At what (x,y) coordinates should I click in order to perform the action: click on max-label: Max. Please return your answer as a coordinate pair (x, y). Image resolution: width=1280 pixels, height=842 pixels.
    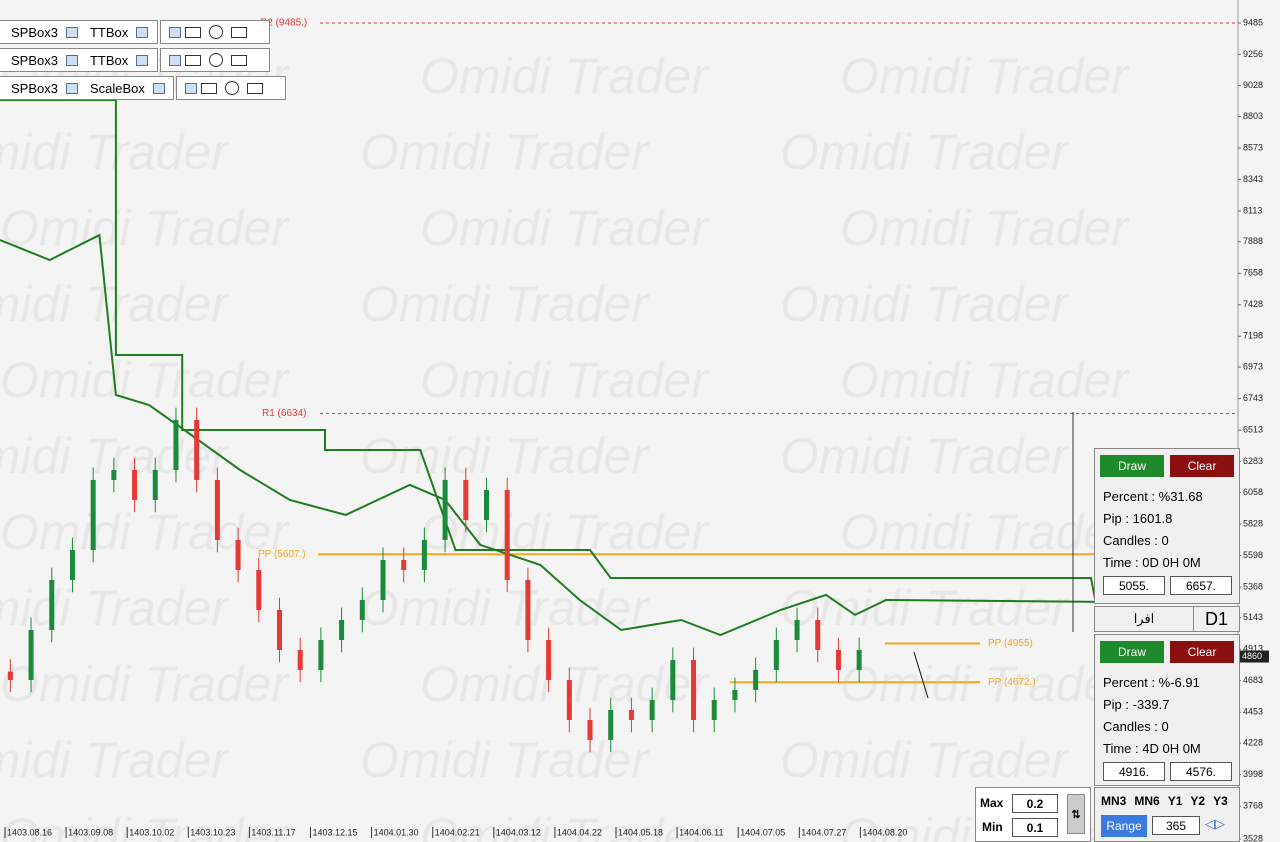
    Looking at the image, I should click on (992, 803).